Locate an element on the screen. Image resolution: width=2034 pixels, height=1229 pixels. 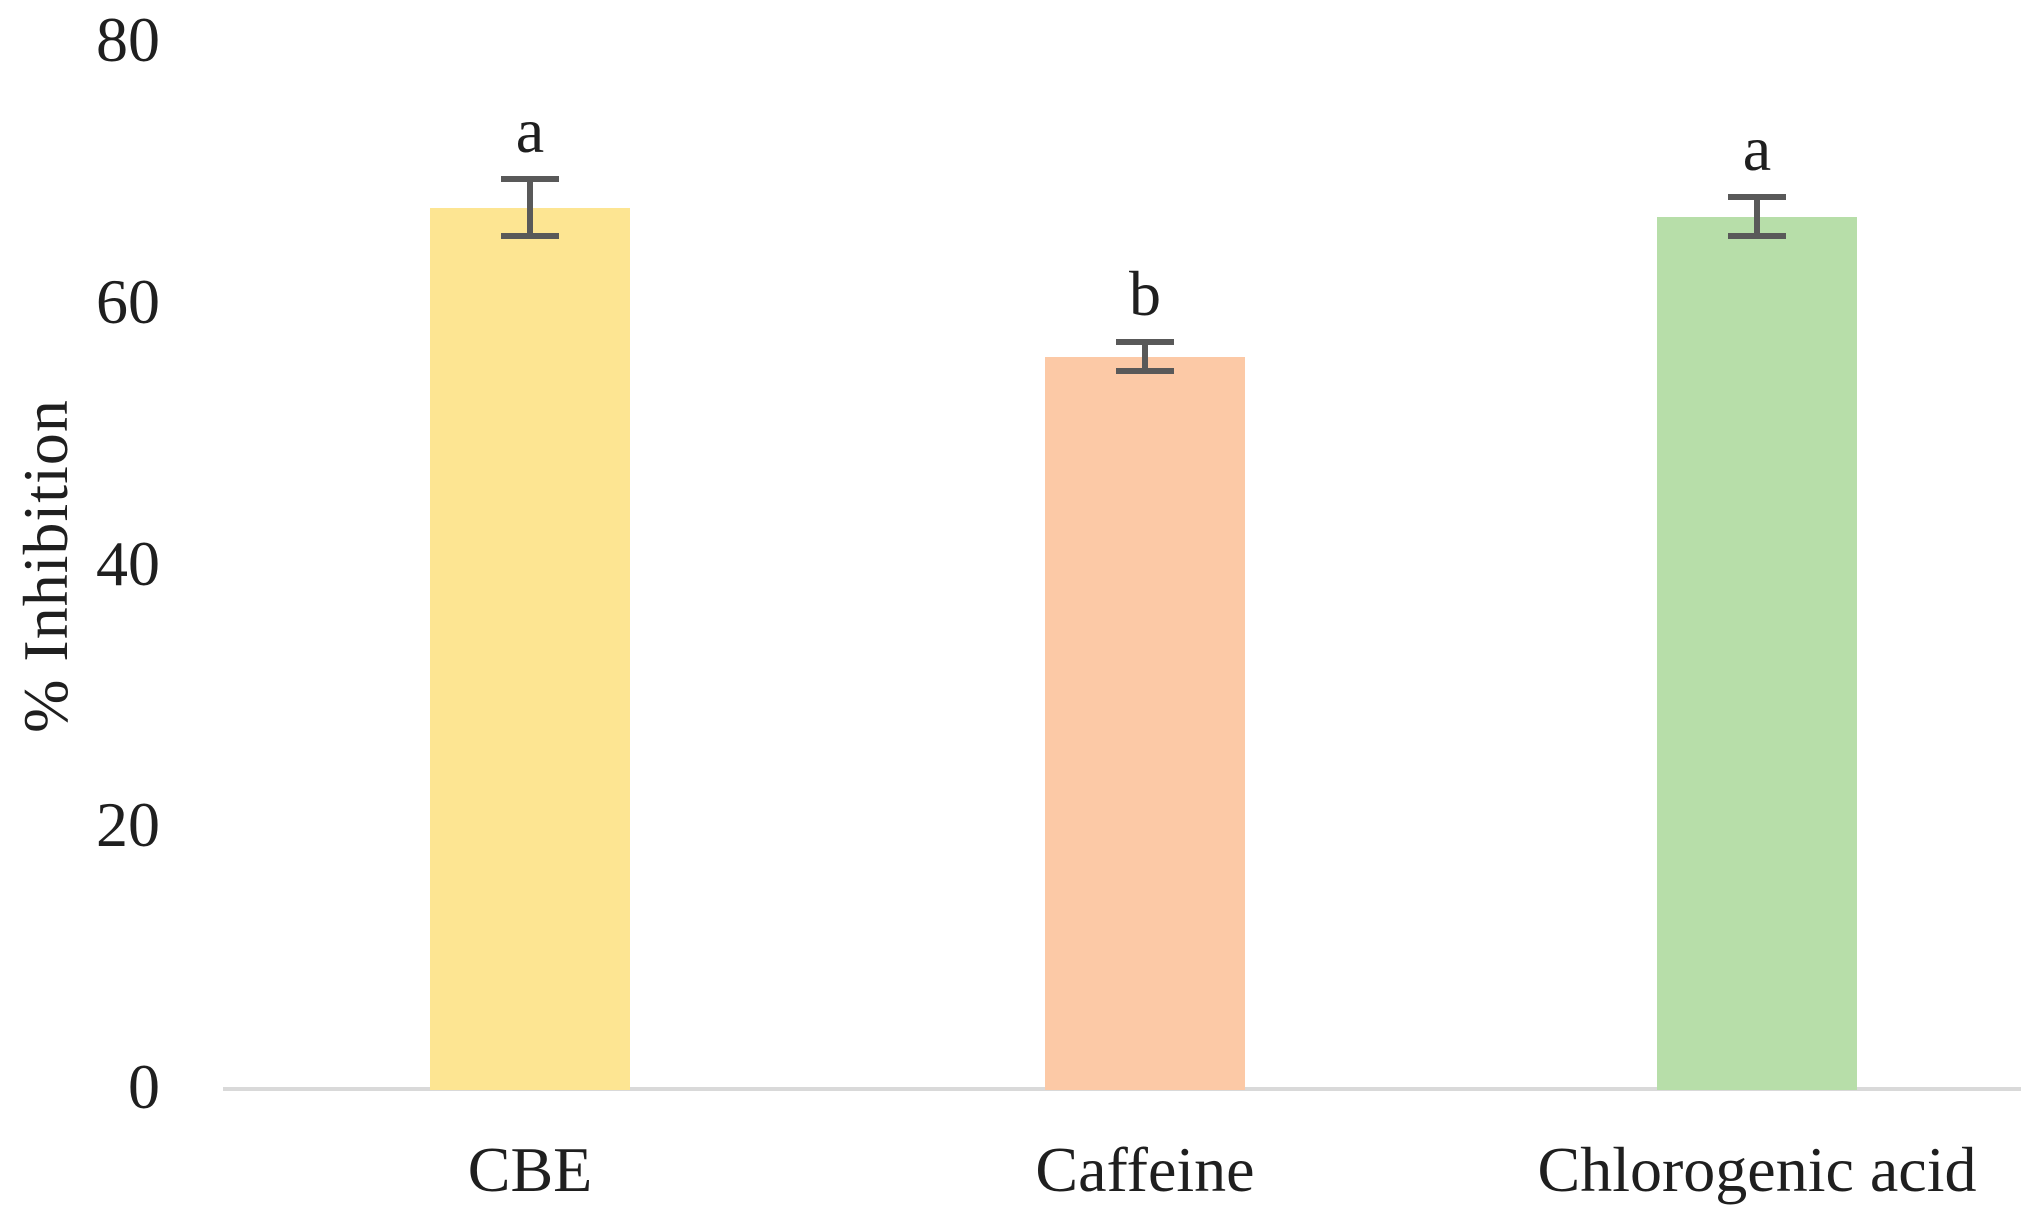
y-tick-label: 20 is located at coordinates (128, 825).